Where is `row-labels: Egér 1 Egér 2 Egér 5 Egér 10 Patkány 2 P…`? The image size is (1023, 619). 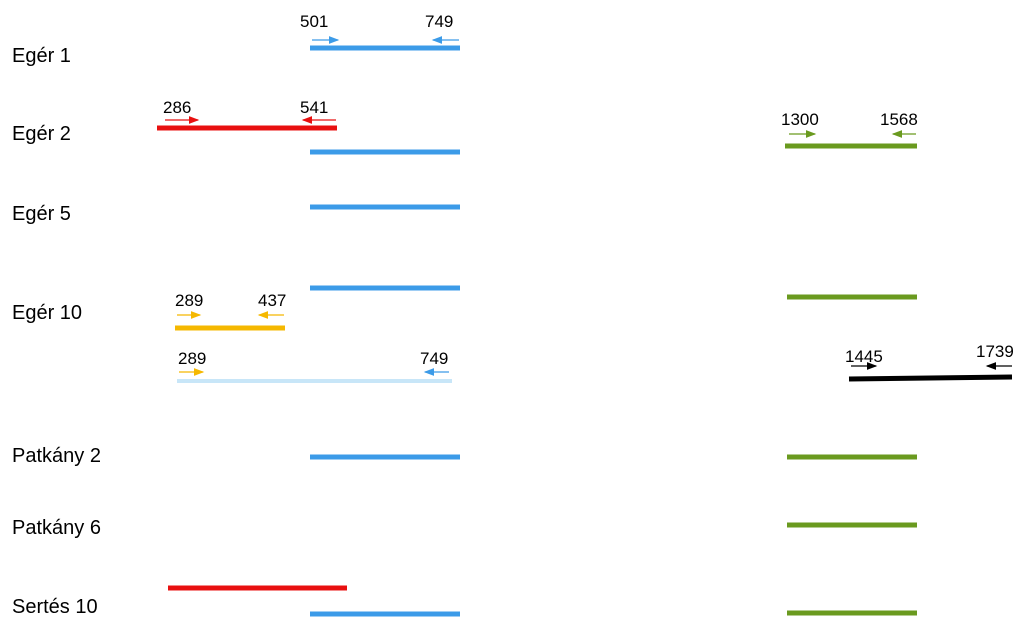
row-labels: Egér 1 Egér 2 Egér 5 Egér 10 Patkány 2 P… is located at coordinates (56, 331).